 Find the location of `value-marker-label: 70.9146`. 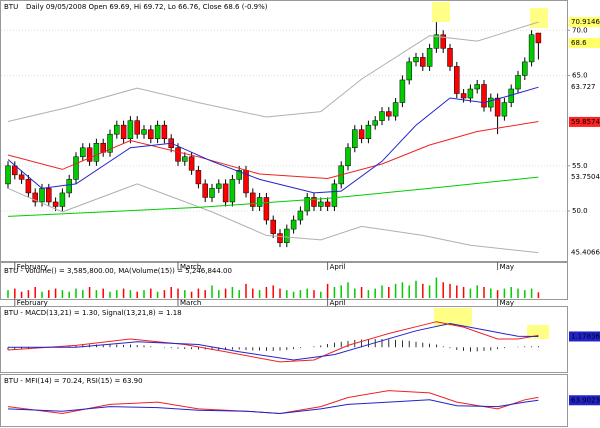

value-marker-label: 70.9146 is located at coordinates (585, 22).